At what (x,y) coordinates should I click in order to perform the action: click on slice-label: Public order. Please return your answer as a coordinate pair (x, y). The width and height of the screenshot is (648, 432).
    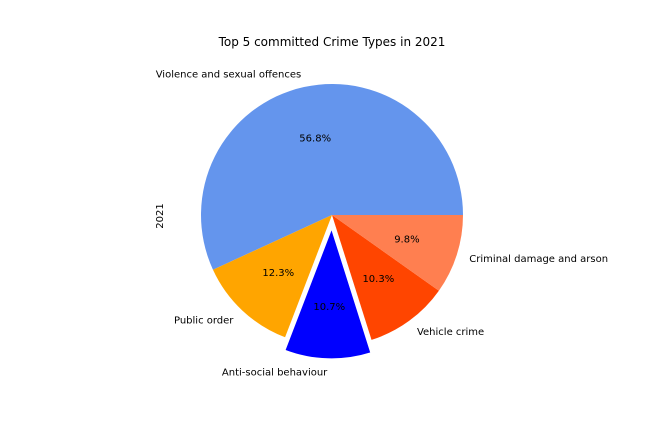
    Looking at the image, I should click on (204, 321).